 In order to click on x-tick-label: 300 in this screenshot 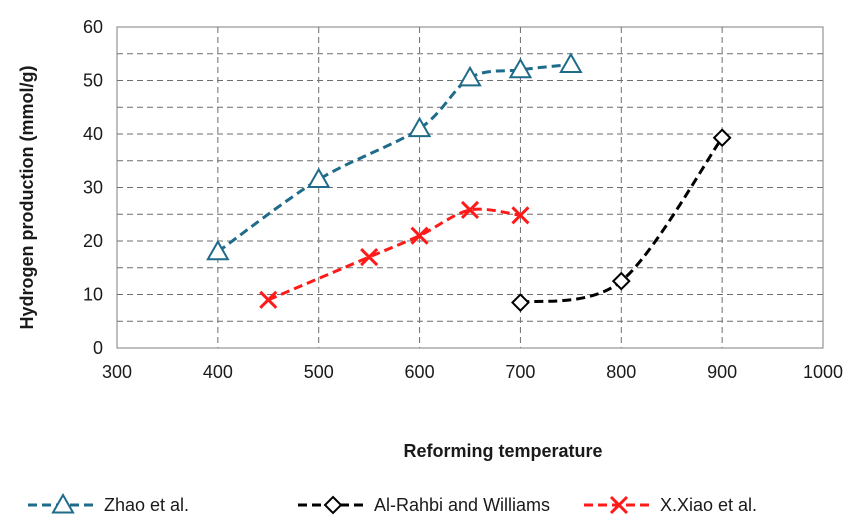, I will do `click(117, 372)`.